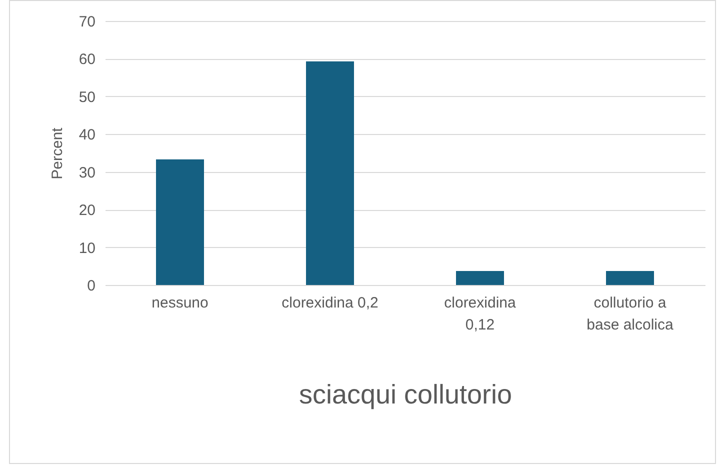 This screenshot has width=724, height=468. I want to click on y-tick-label: 10, so click(87, 248).